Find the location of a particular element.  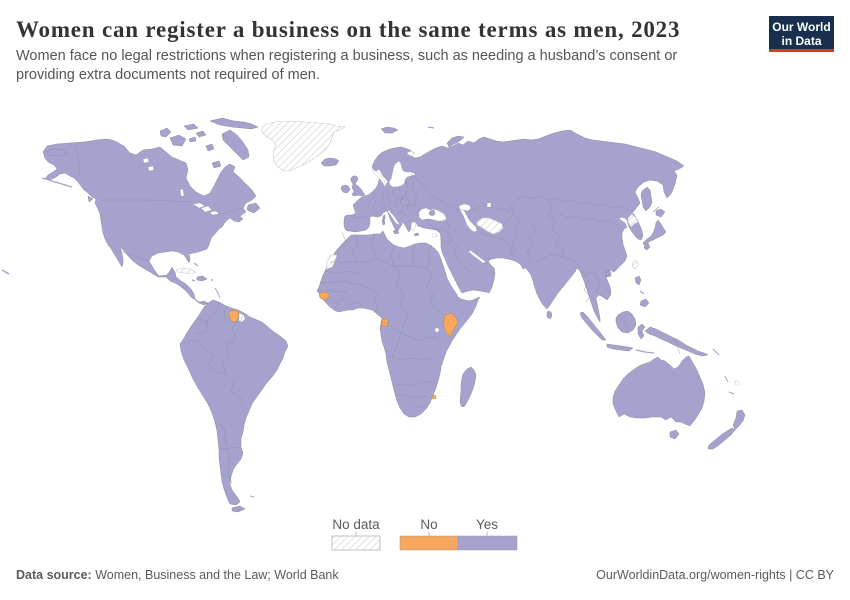

svg-text: Yes is located at coordinates (487, 524).